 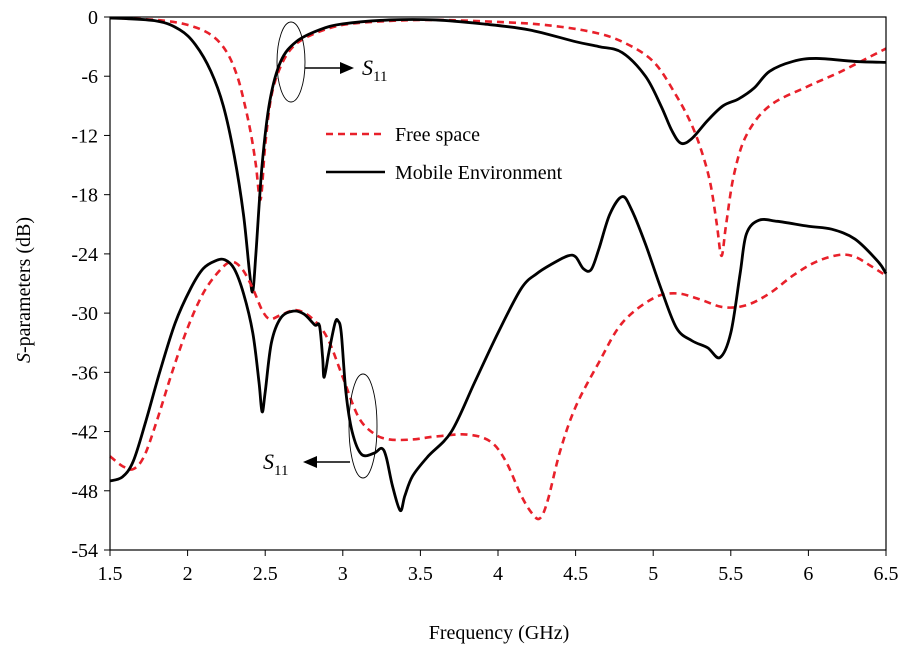 I want to click on y-tick-label: 0, so click(x=93, y=18).